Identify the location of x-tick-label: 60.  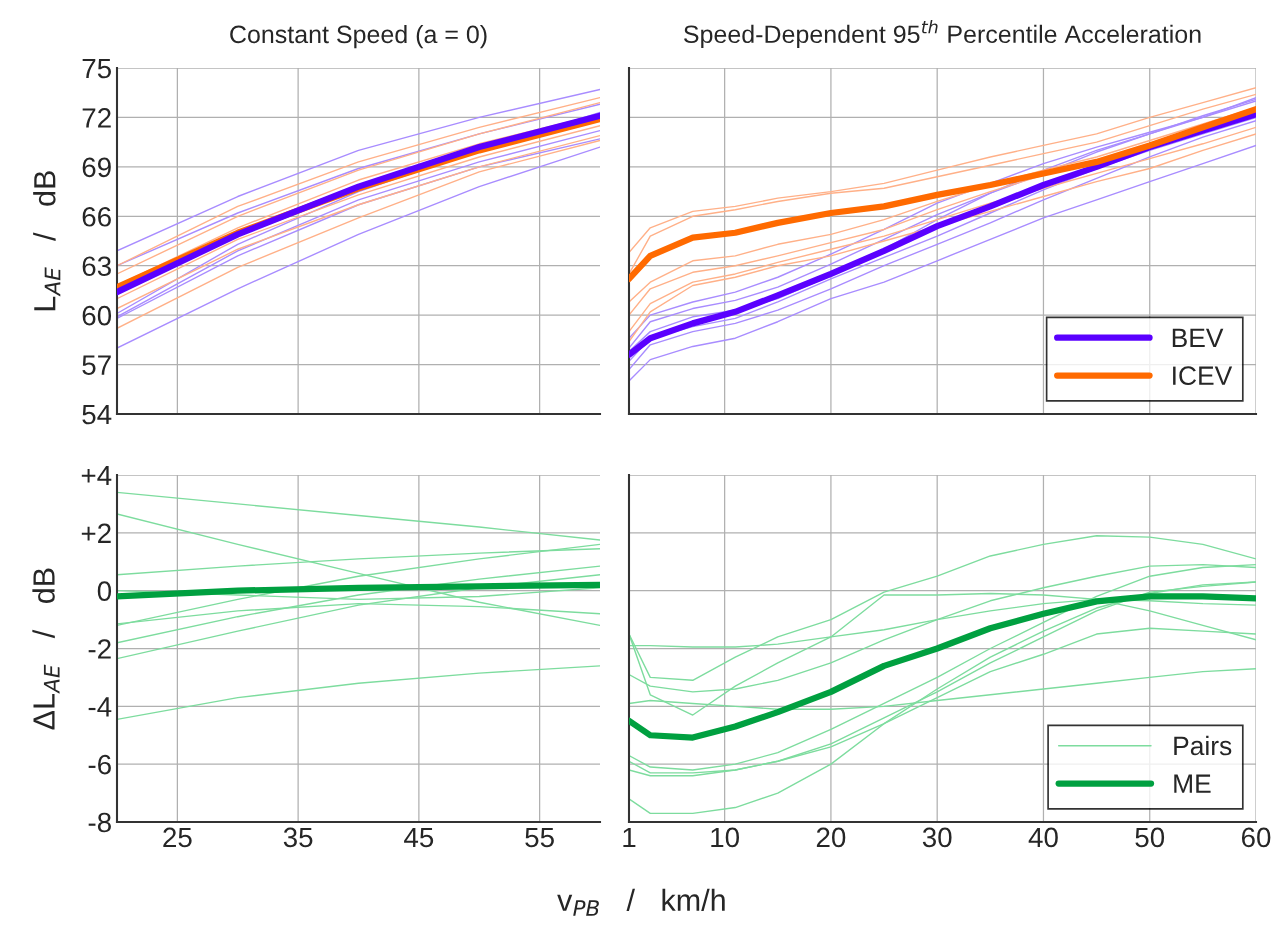
(1256, 837).